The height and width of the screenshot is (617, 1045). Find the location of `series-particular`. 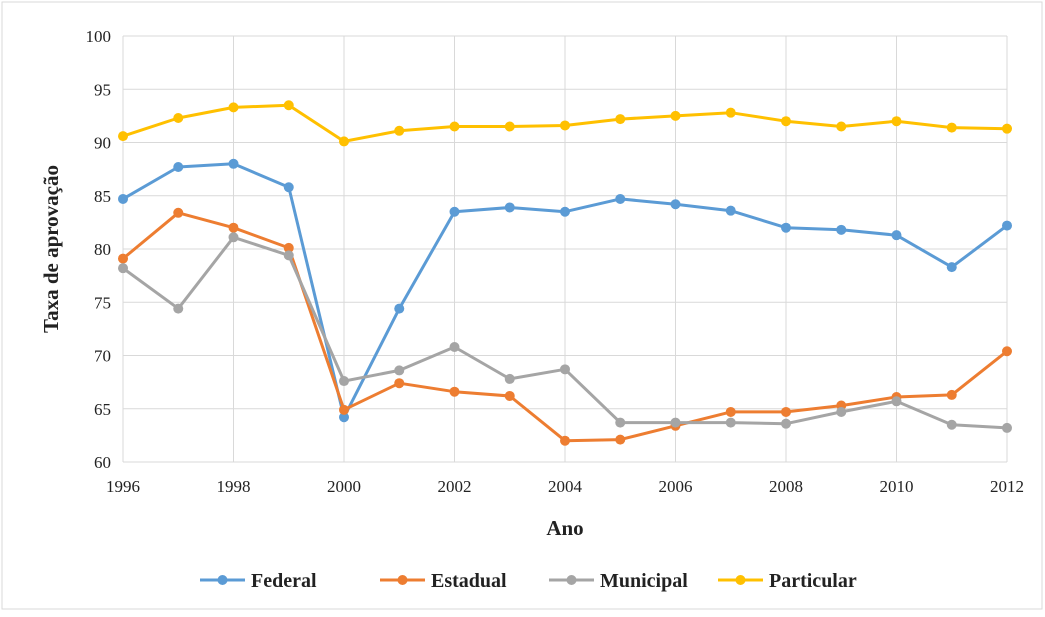

series-particular is located at coordinates (565, 123).